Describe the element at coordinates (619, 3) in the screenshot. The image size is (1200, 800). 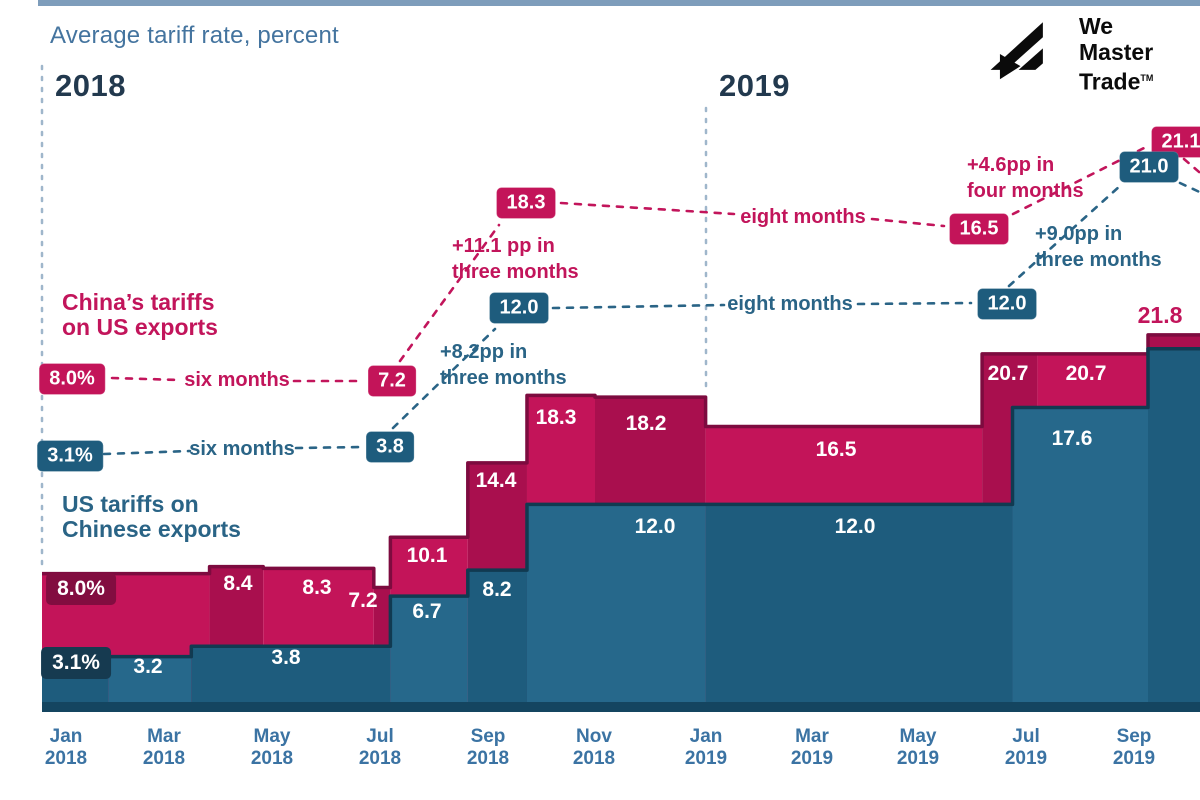
I see `top-accent-bar` at that location.